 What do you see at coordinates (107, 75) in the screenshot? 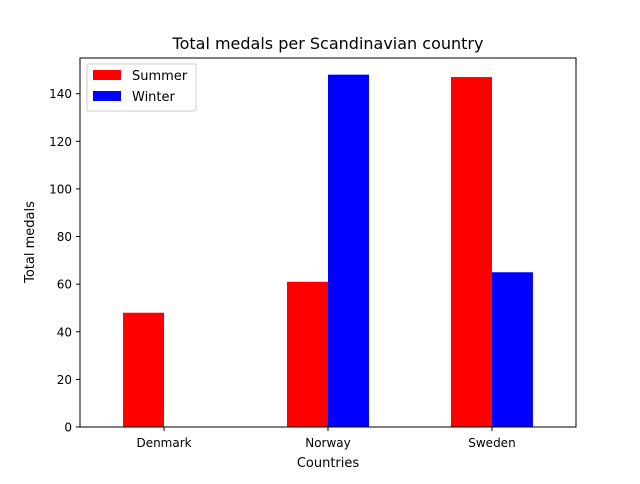
I see `legend-swatch-summer` at bounding box center [107, 75].